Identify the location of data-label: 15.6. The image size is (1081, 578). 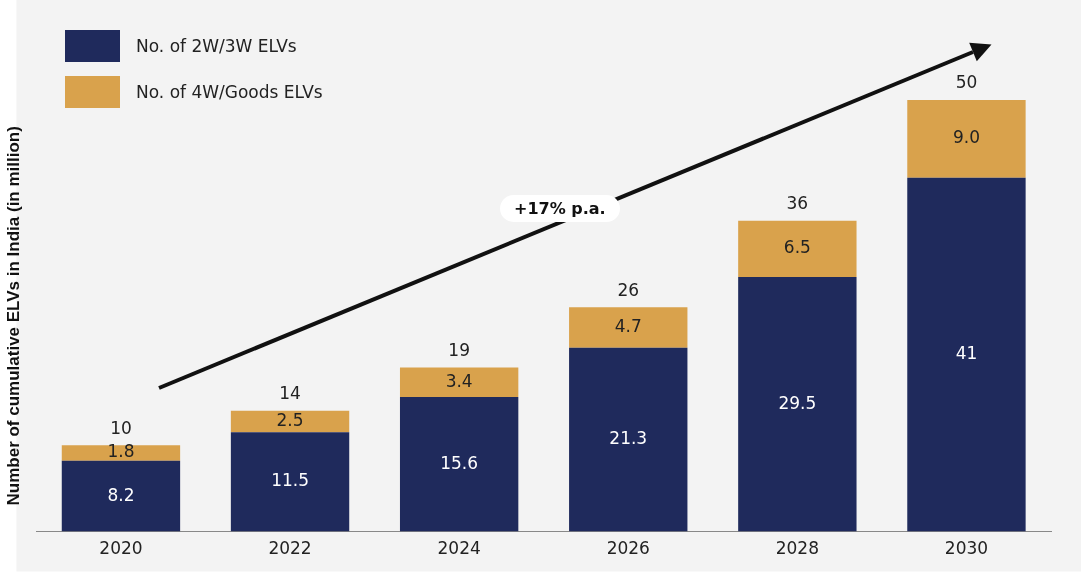
(459, 462).